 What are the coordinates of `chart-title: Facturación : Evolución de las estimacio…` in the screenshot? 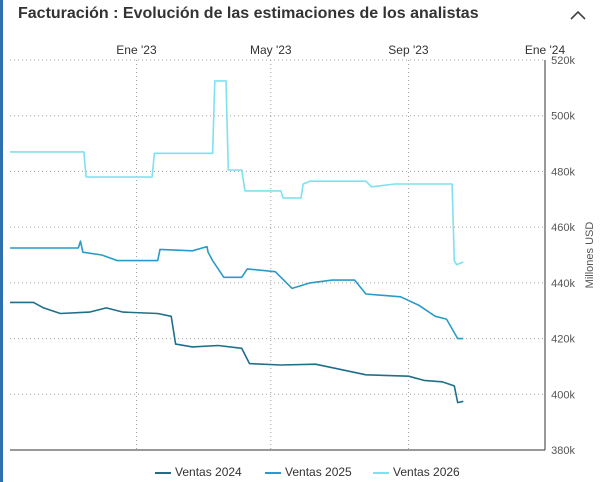 It's located at (248, 13).